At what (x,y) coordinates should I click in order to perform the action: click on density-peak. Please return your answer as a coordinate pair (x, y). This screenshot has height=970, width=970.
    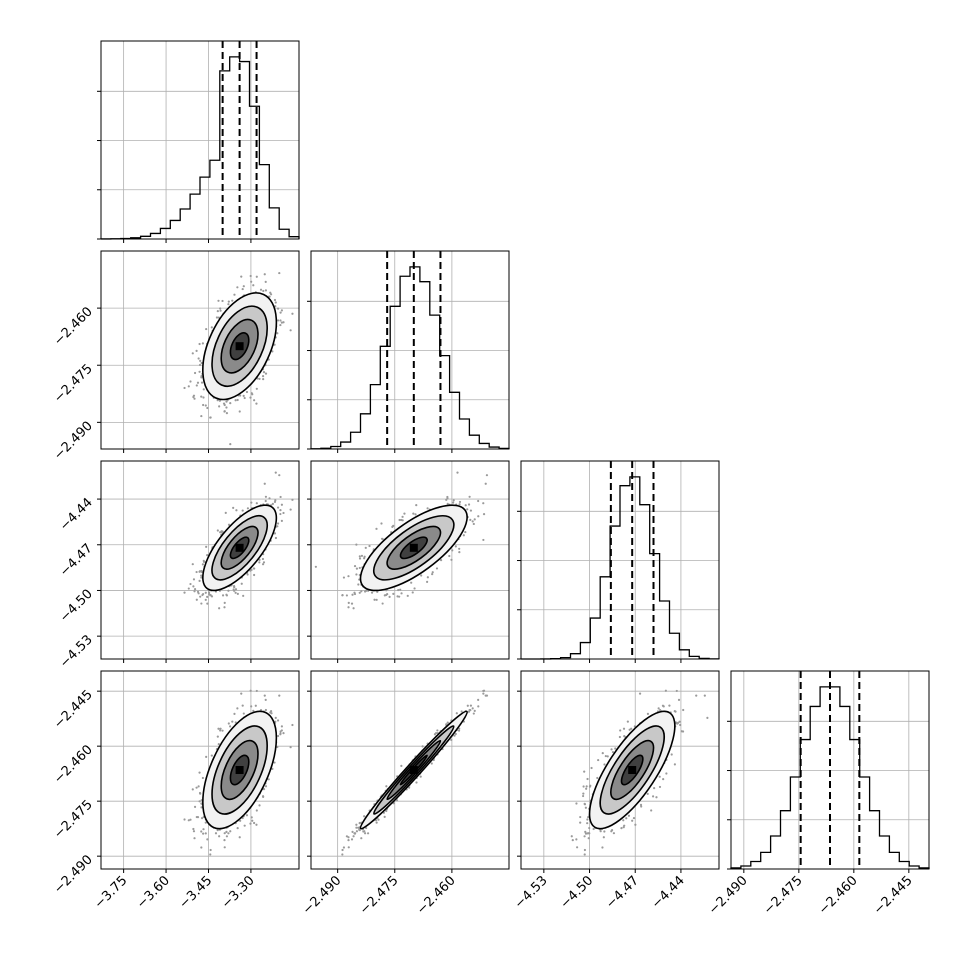
    Looking at the image, I should click on (413, 547).